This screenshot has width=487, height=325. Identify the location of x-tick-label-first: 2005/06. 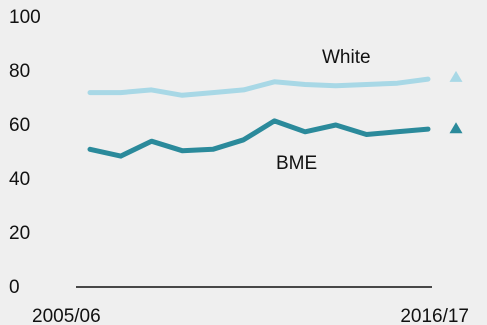
(66, 315).